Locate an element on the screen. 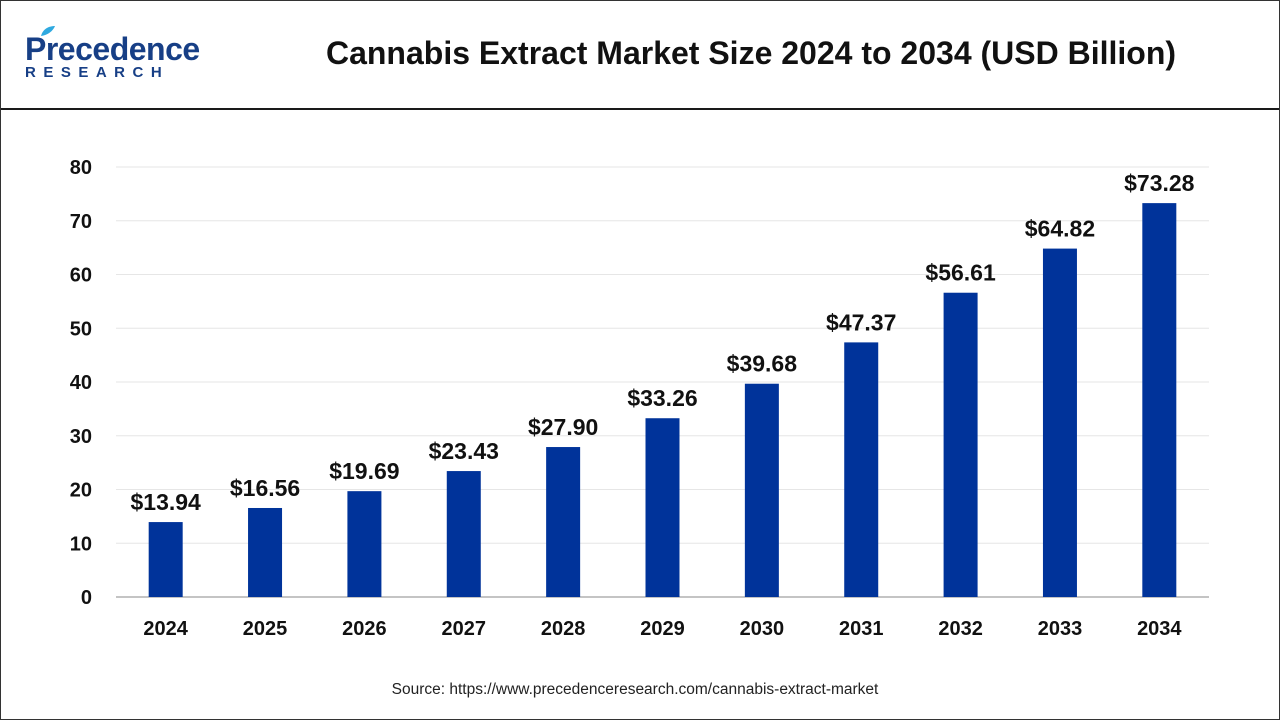  y-tick-label: 20 is located at coordinates (81, 491).